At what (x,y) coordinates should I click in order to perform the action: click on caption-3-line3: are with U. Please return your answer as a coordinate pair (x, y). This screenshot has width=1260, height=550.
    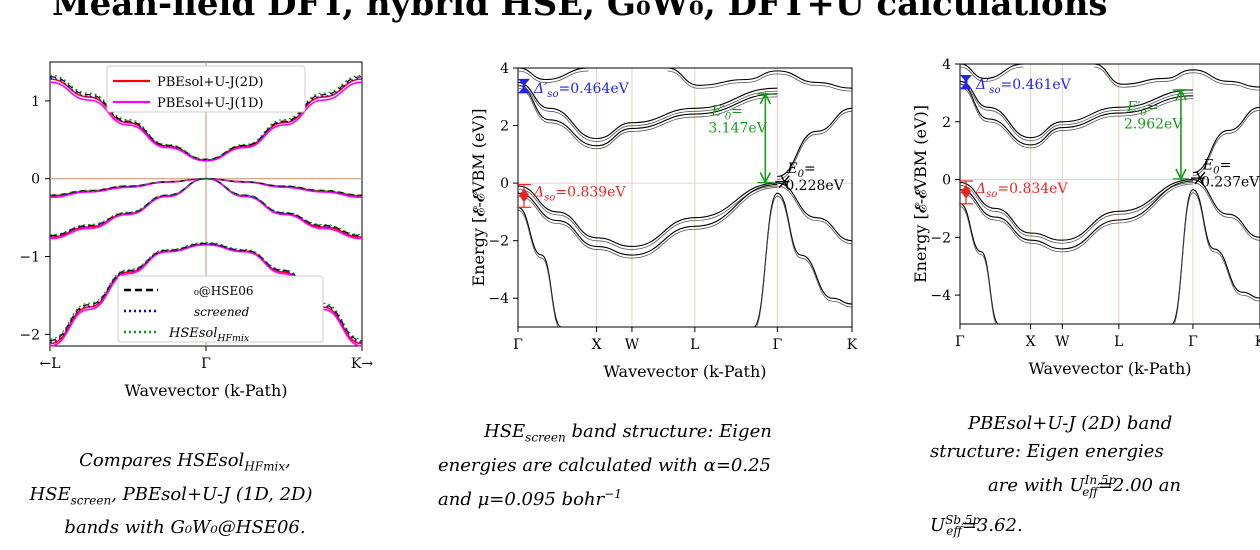
    Looking at the image, I should click on (1036, 485).